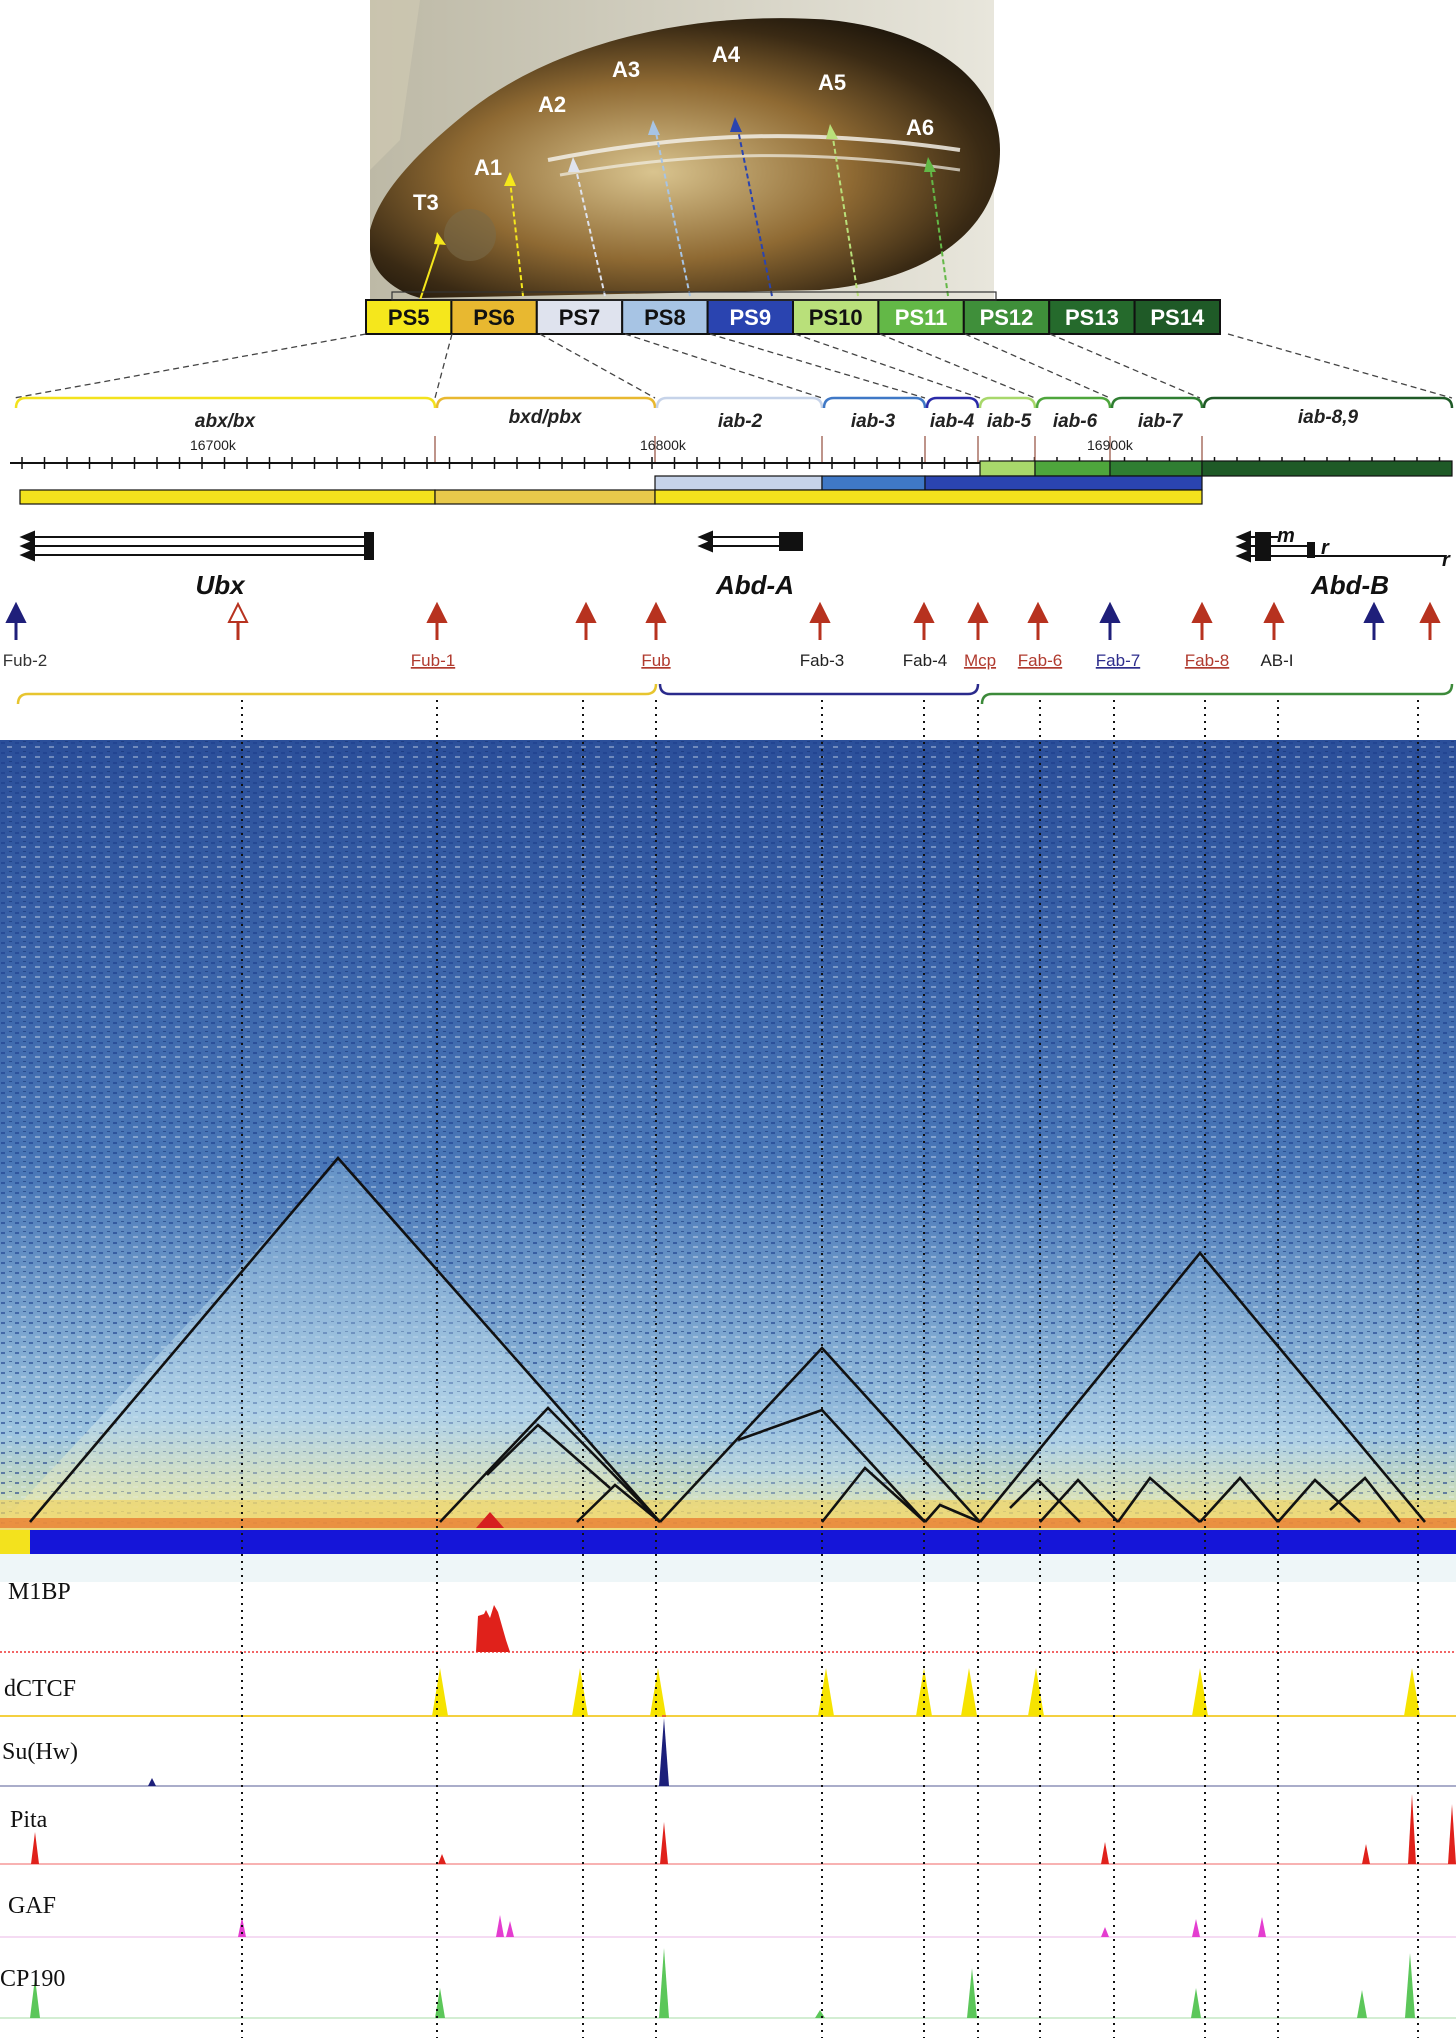  I want to click on parasegment-label: PS8, so click(665, 317).